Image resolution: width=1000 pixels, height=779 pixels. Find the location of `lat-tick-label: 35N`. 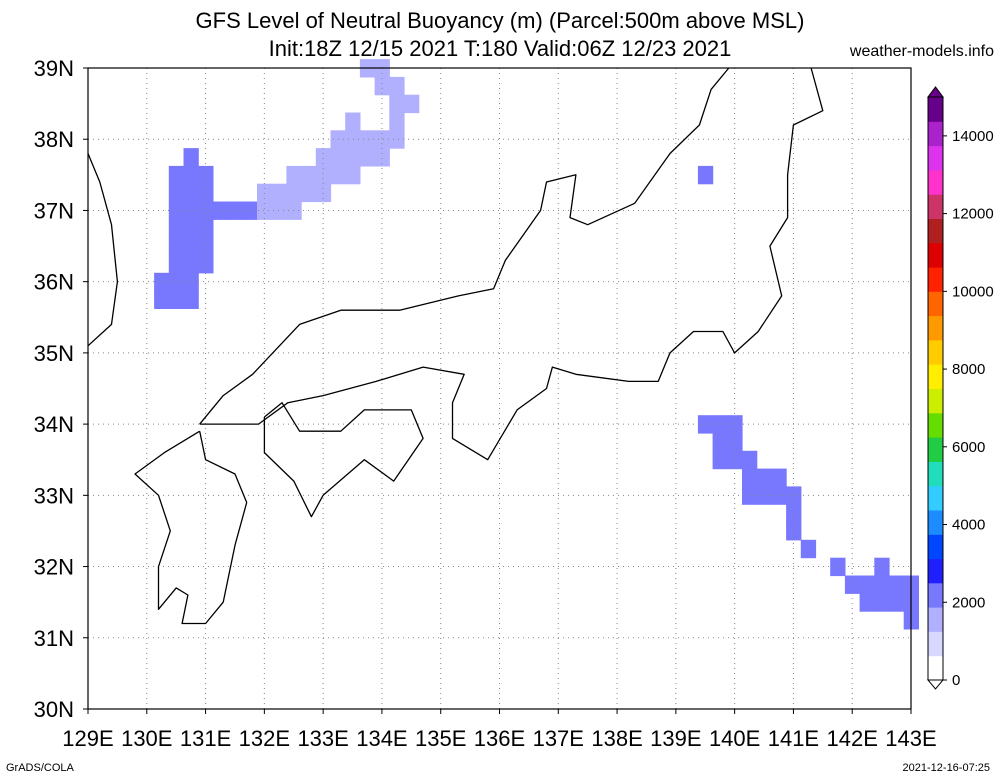

lat-tick-label: 35N is located at coordinates (54, 353).